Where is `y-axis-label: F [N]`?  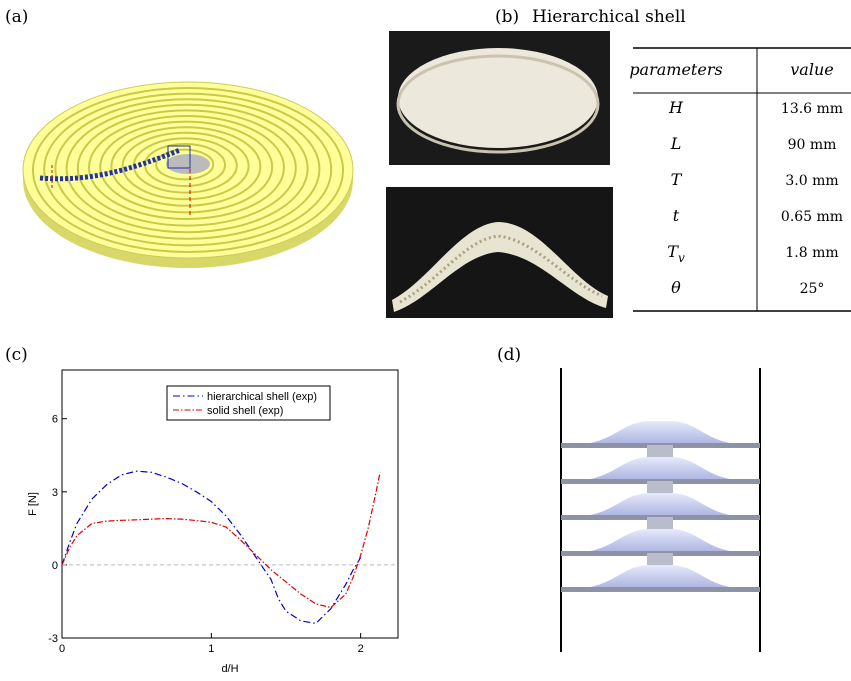
y-axis-label: F [N] is located at coordinates (33, 504).